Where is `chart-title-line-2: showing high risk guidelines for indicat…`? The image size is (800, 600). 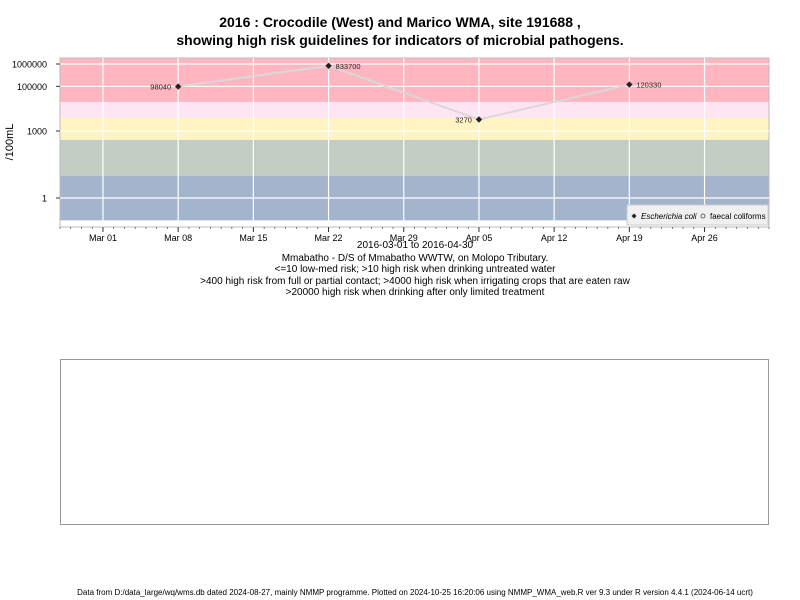 chart-title-line-2: showing high risk guidelines for indicat… is located at coordinates (400, 40).